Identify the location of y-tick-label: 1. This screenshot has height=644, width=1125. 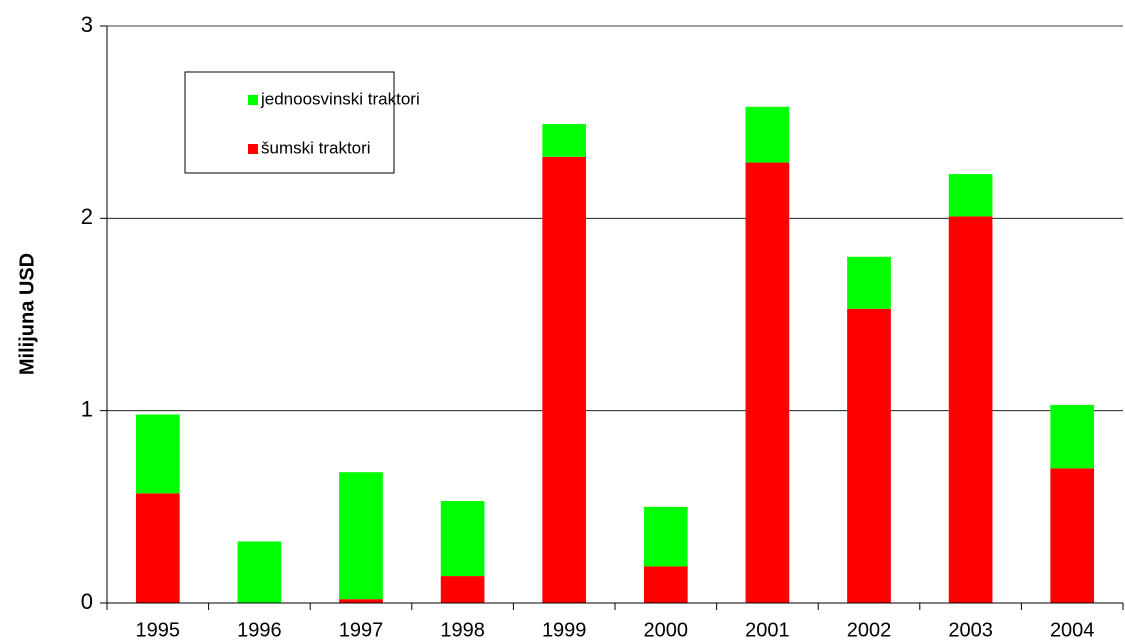
(87, 408).